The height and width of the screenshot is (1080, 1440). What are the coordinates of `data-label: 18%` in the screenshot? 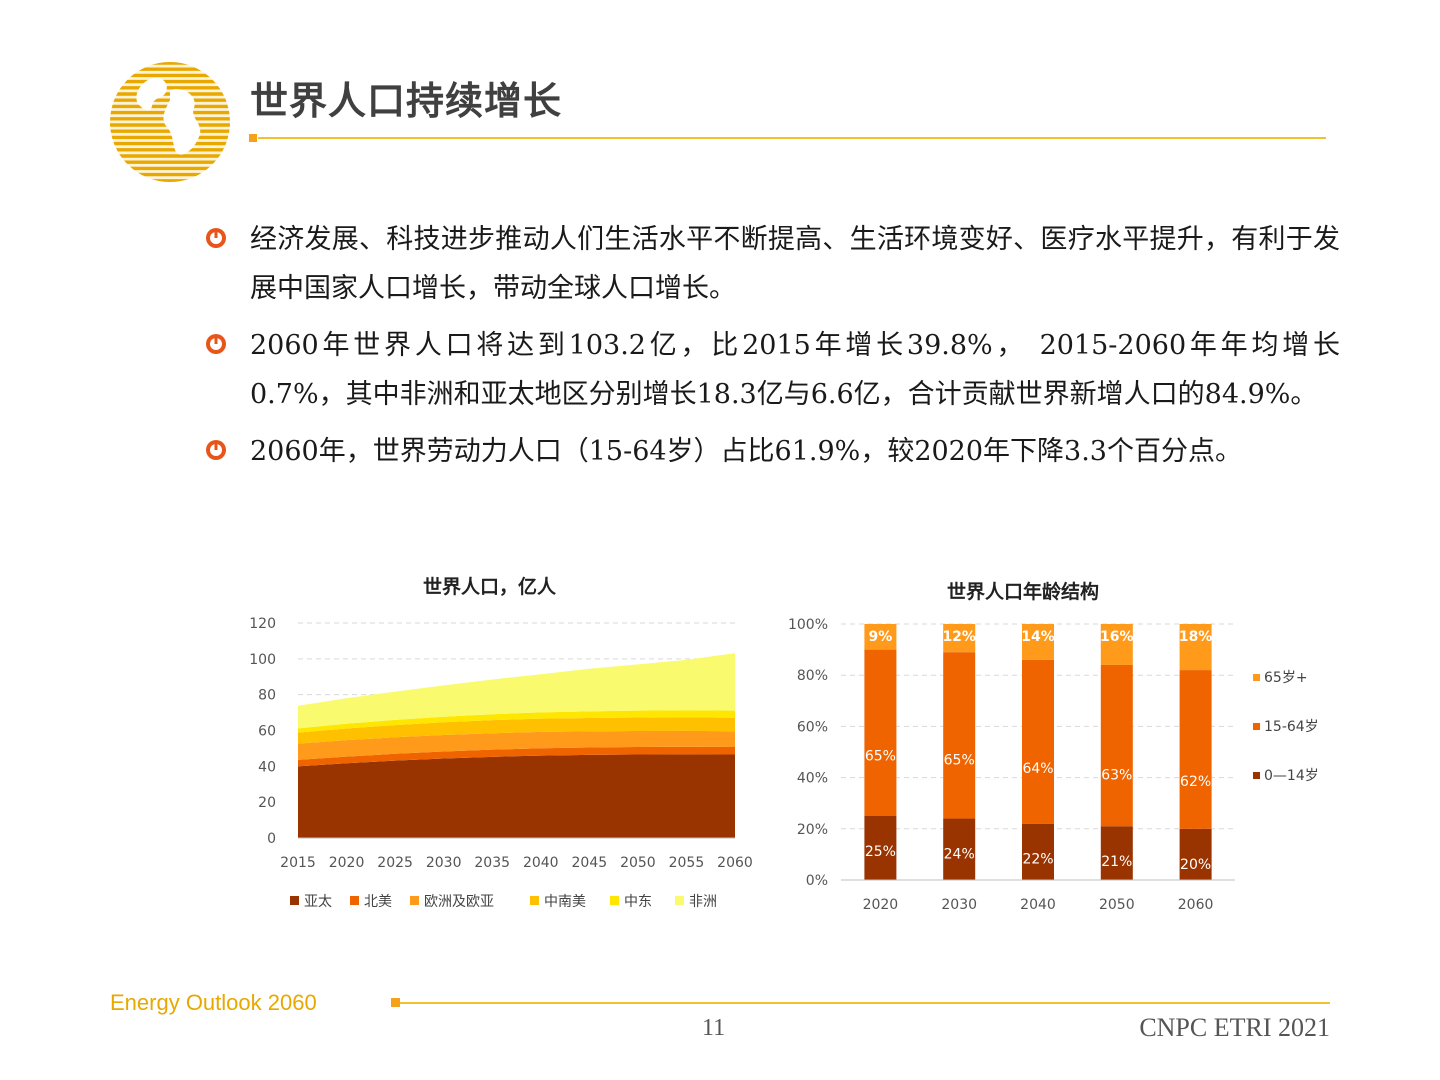 It's located at (1196, 637).